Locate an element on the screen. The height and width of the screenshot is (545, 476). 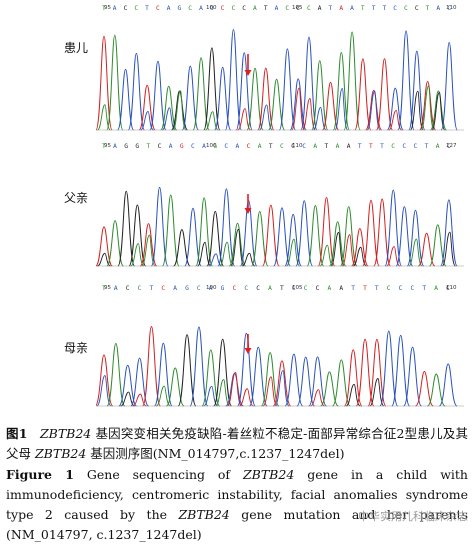
sequence-position-number: 105 is located at coordinates (297, 288).